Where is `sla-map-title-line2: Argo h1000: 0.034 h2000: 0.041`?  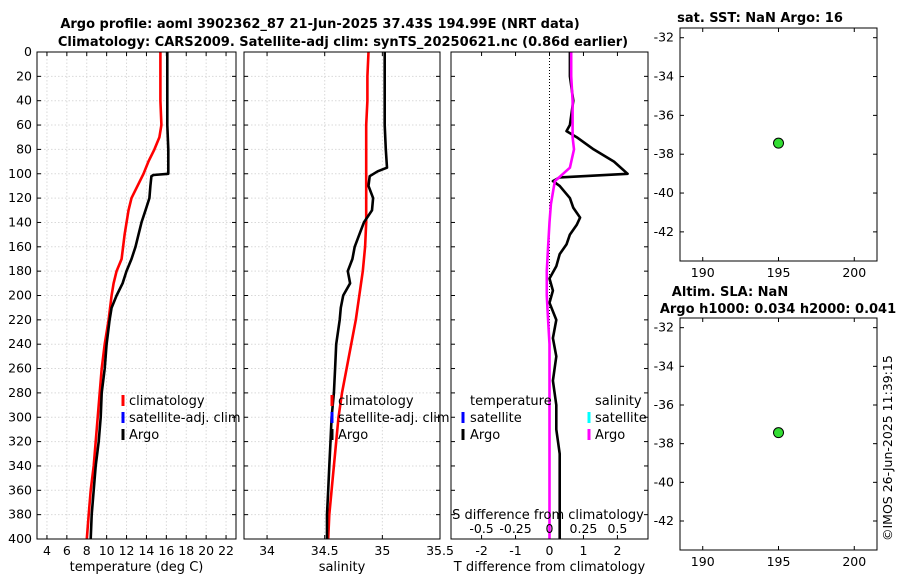
sla-map-title-line2: Argo h1000: 0.034 h2000: 0.041 is located at coordinates (778, 309).